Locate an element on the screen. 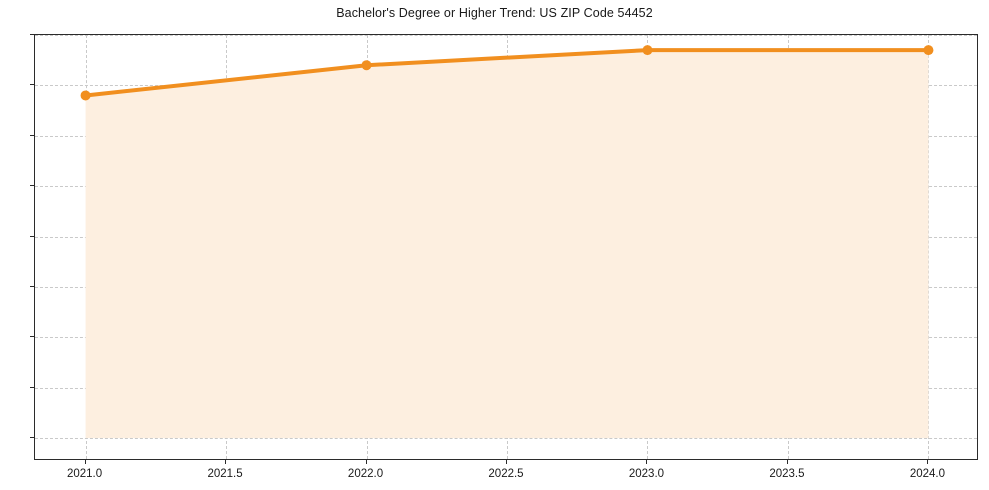 The width and height of the screenshot is (989, 490). data-point-markers is located at coordinates (507, 73).